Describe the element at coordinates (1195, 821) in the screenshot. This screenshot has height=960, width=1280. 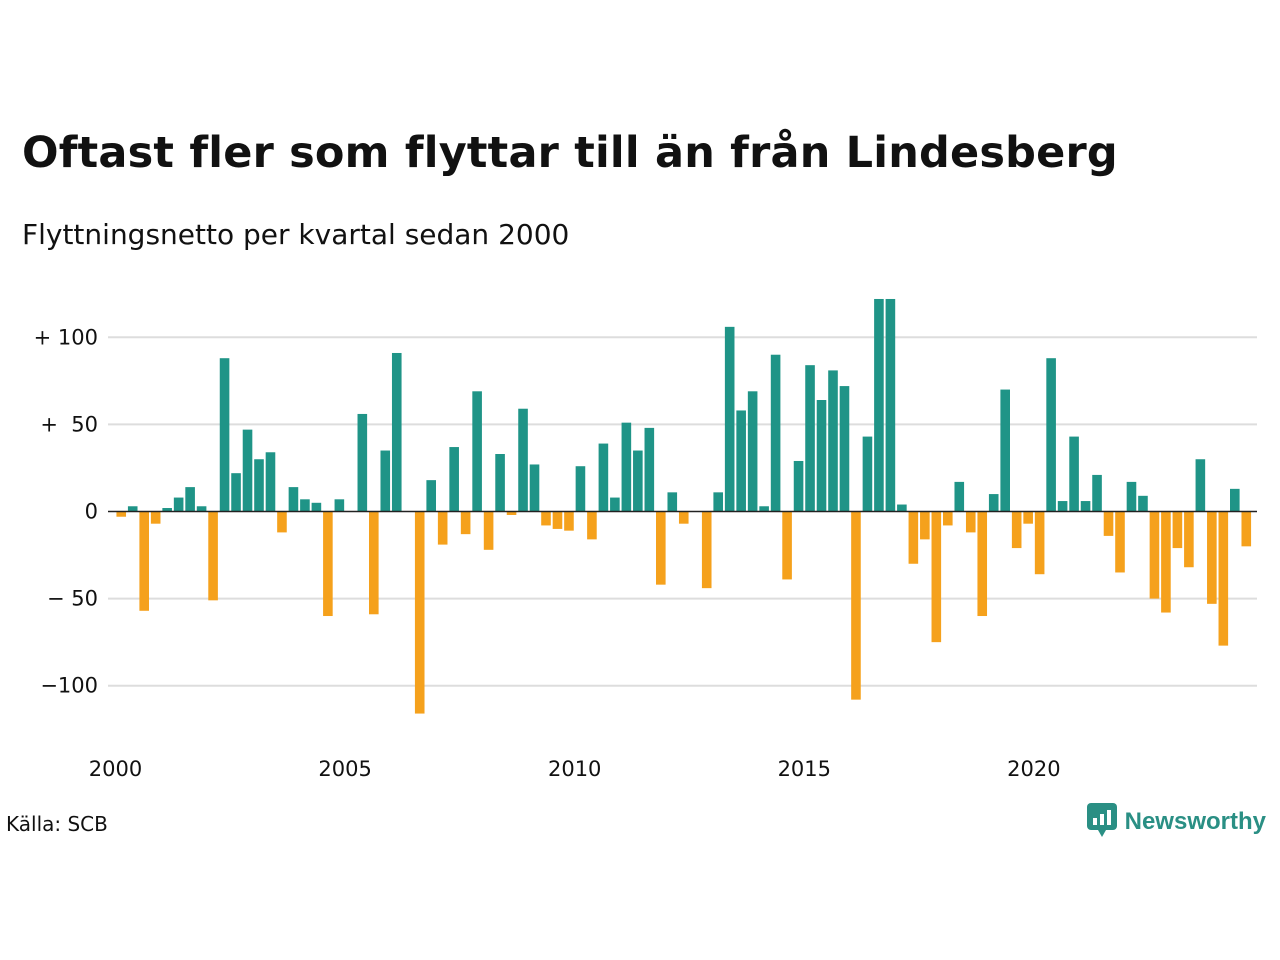
I see `brand-name: Newsworthy` at that location.